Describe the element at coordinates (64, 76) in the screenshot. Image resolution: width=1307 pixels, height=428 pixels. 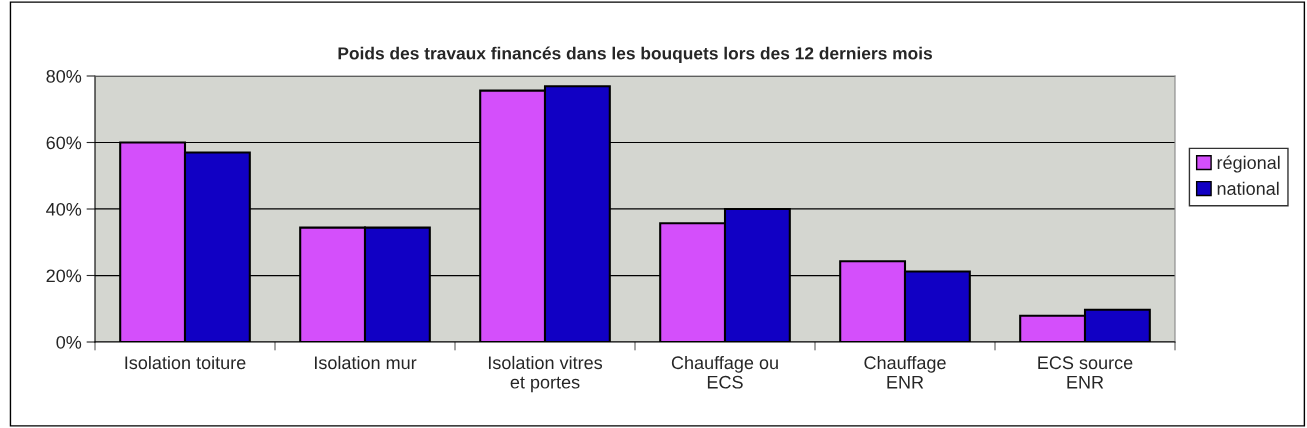
I see `y-tick-label: 80%` at that location.